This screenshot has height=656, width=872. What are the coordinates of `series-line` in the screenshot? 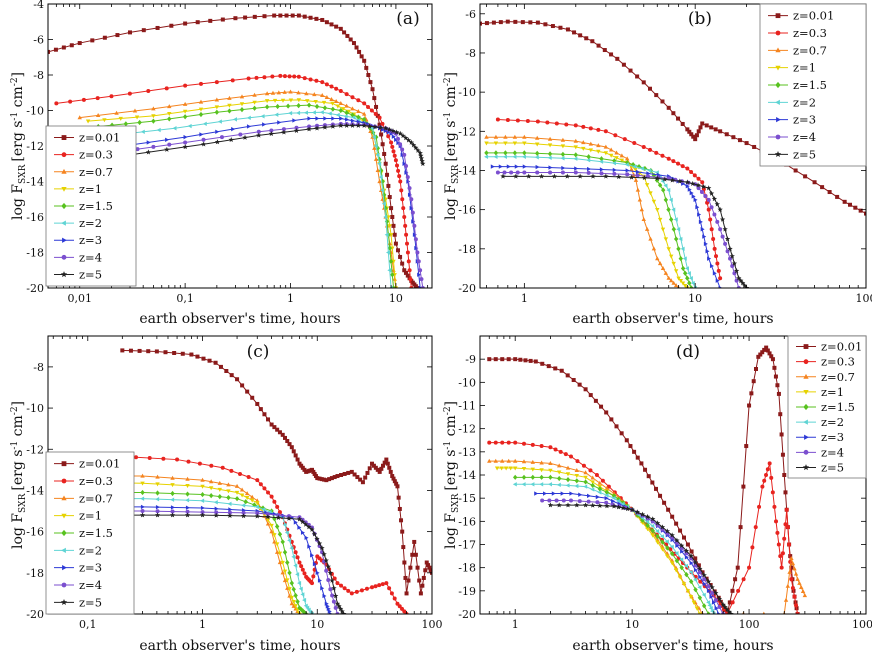 It's located at (277, 471).